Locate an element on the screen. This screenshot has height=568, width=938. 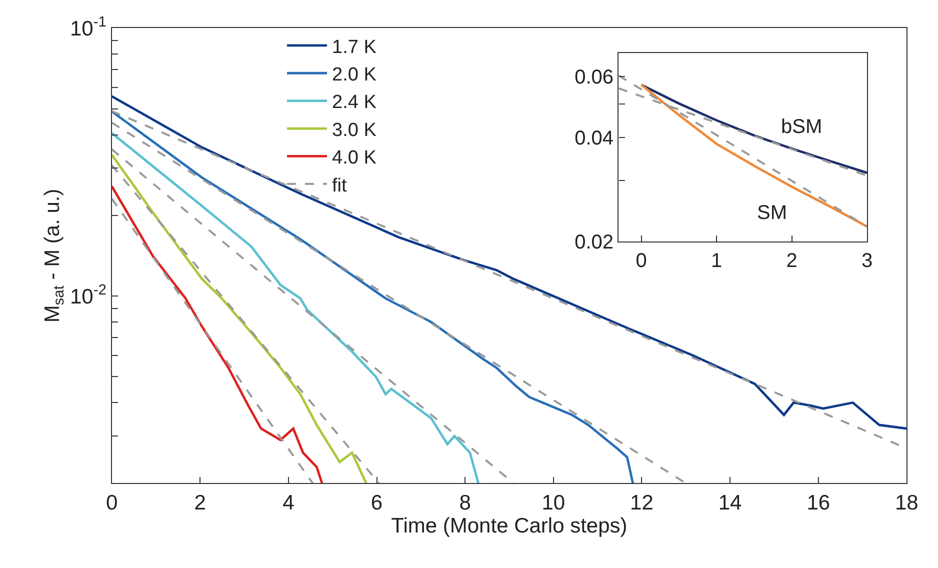
x-tick-label: 18 is located at coordinates (906, 503).